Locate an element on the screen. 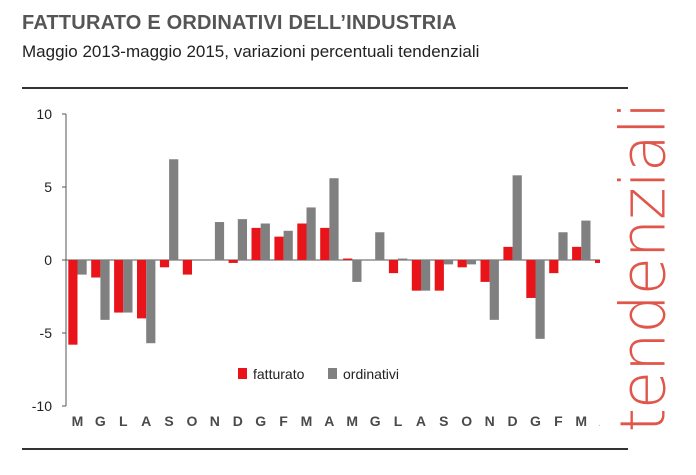 This screenshot has height=475, width=696. side-label-text: tendenziali is located at coordinates (643, 267).